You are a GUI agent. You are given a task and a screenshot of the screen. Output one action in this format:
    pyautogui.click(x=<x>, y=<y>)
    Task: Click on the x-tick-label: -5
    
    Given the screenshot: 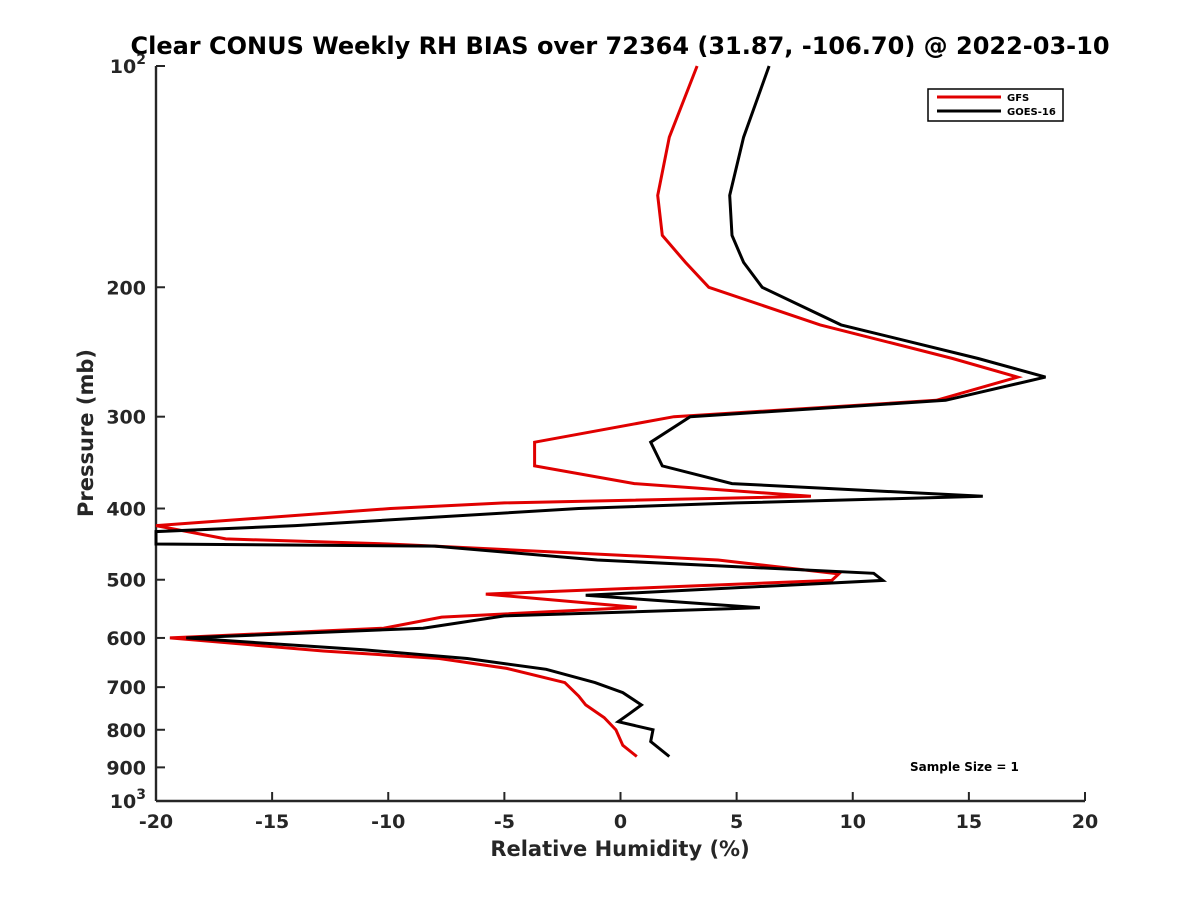 What is the action you would take?
    pyautogui.click(x=504, y=822)
    